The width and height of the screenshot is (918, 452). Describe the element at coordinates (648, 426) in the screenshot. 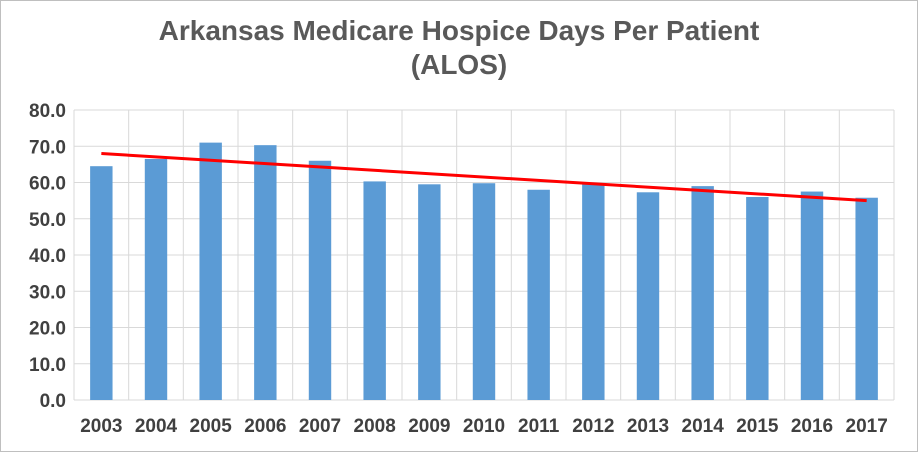

I see `x-tick-label: 2013` at that location.